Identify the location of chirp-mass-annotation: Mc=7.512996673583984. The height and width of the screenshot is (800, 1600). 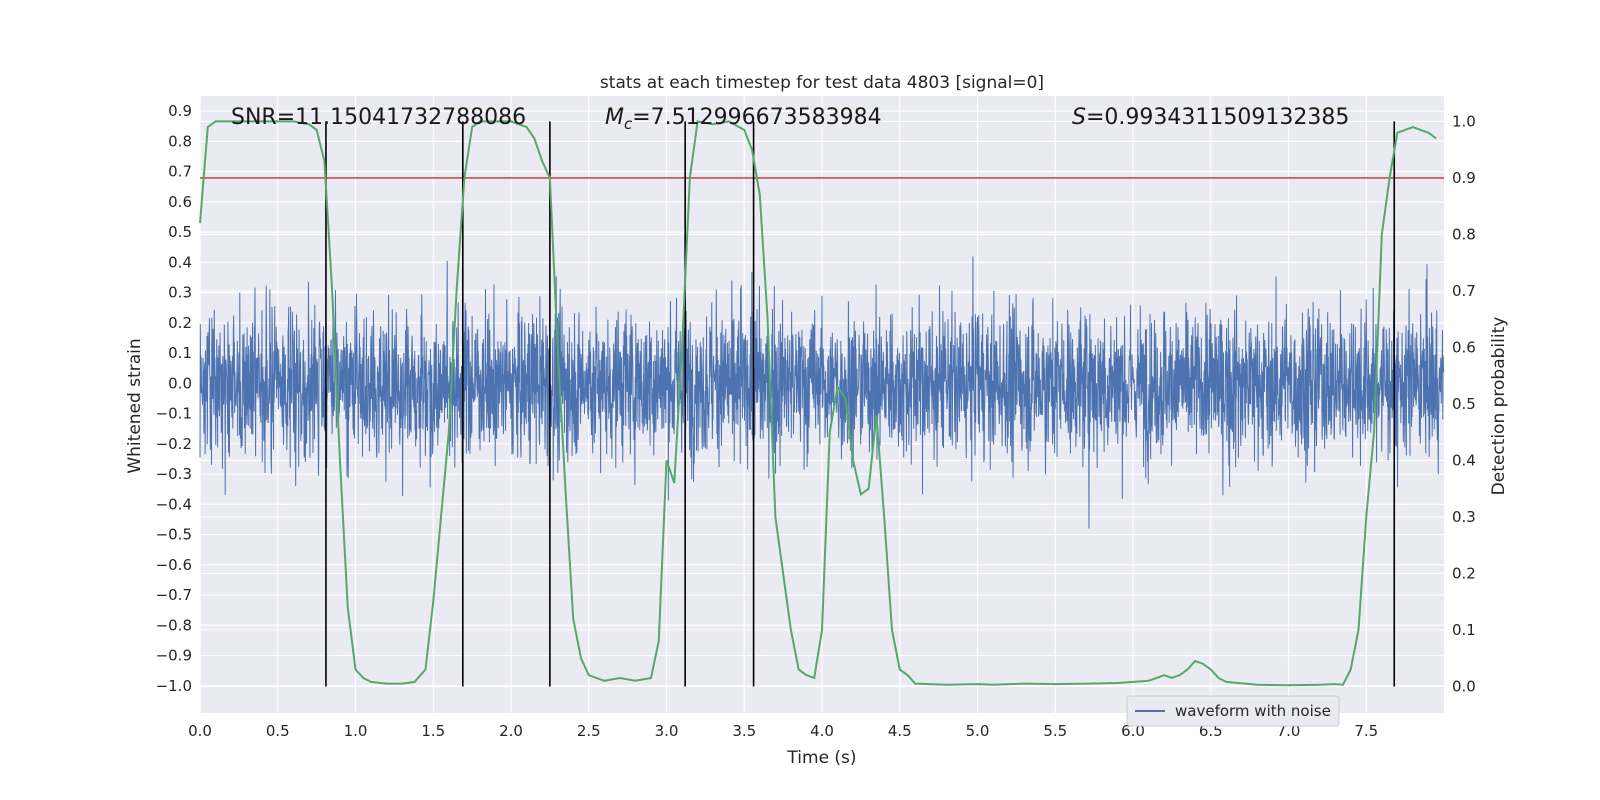
(743, 119).